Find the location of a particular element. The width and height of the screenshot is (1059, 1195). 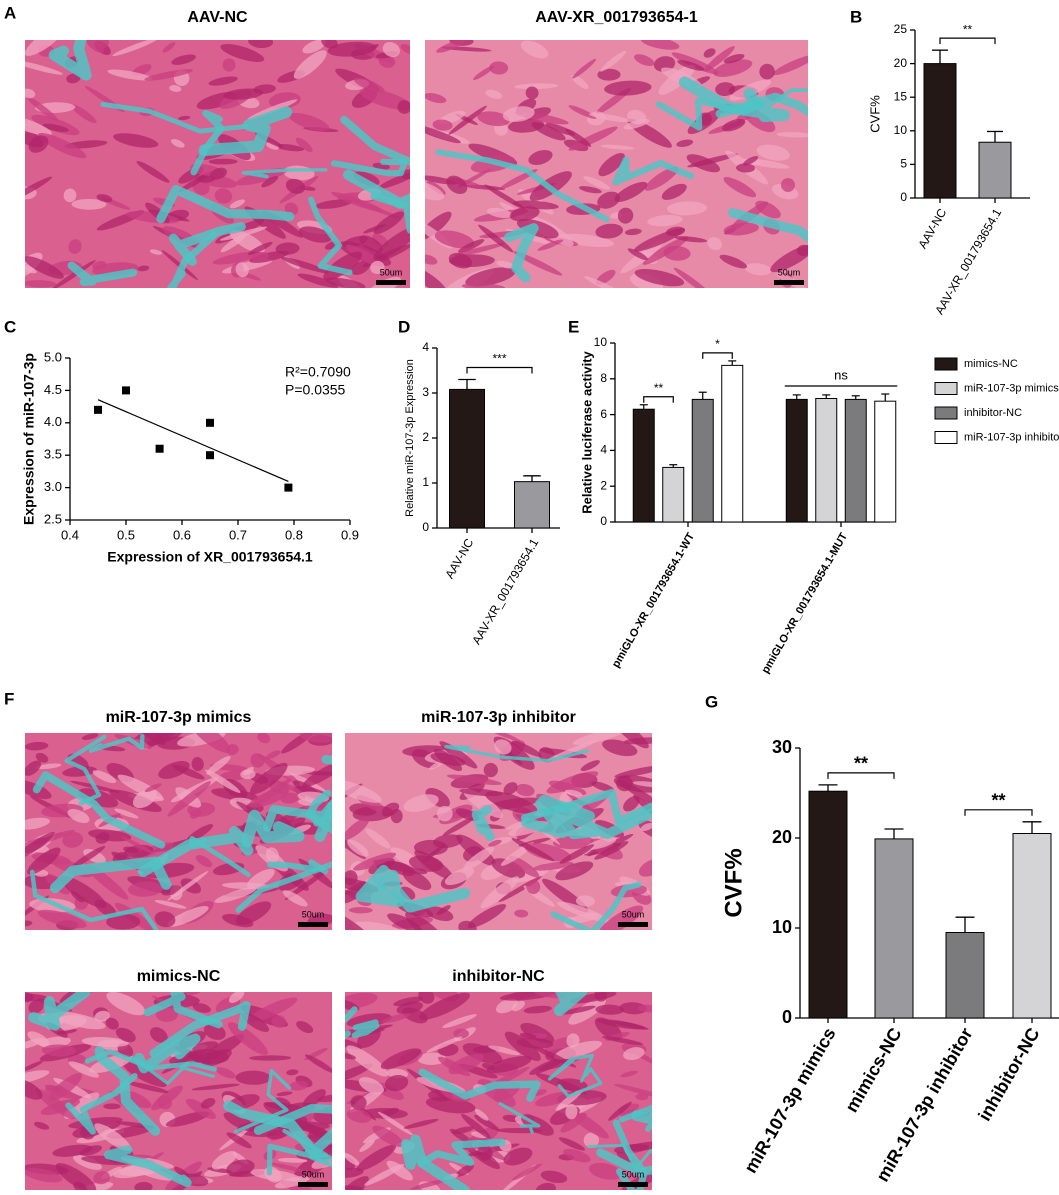

legend-label: miR-107-3p inhibitor is located at coordinates (1011, 437).